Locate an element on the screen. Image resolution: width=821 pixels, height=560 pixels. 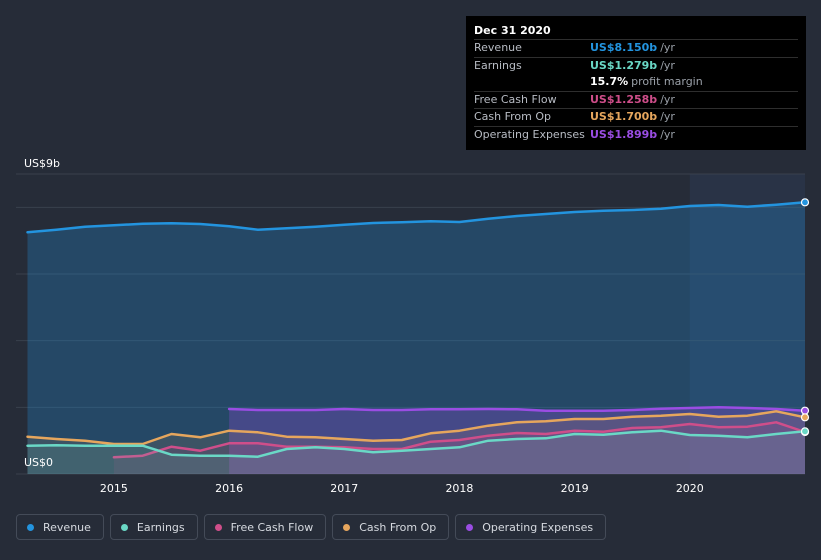
legend-item-free-cash-flow: Free Cash Flow is located at coordinates (265, 527).